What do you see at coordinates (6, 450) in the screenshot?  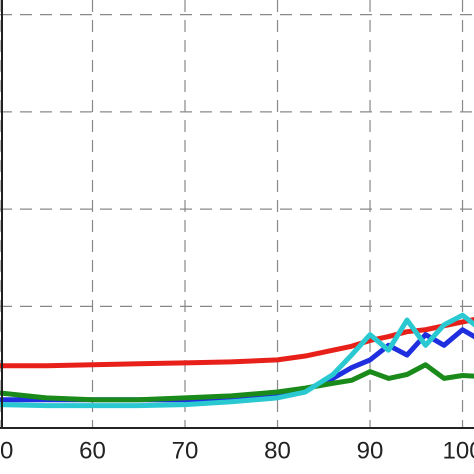 I see `x-tick-label: 50` at bounding box center [6, 450].